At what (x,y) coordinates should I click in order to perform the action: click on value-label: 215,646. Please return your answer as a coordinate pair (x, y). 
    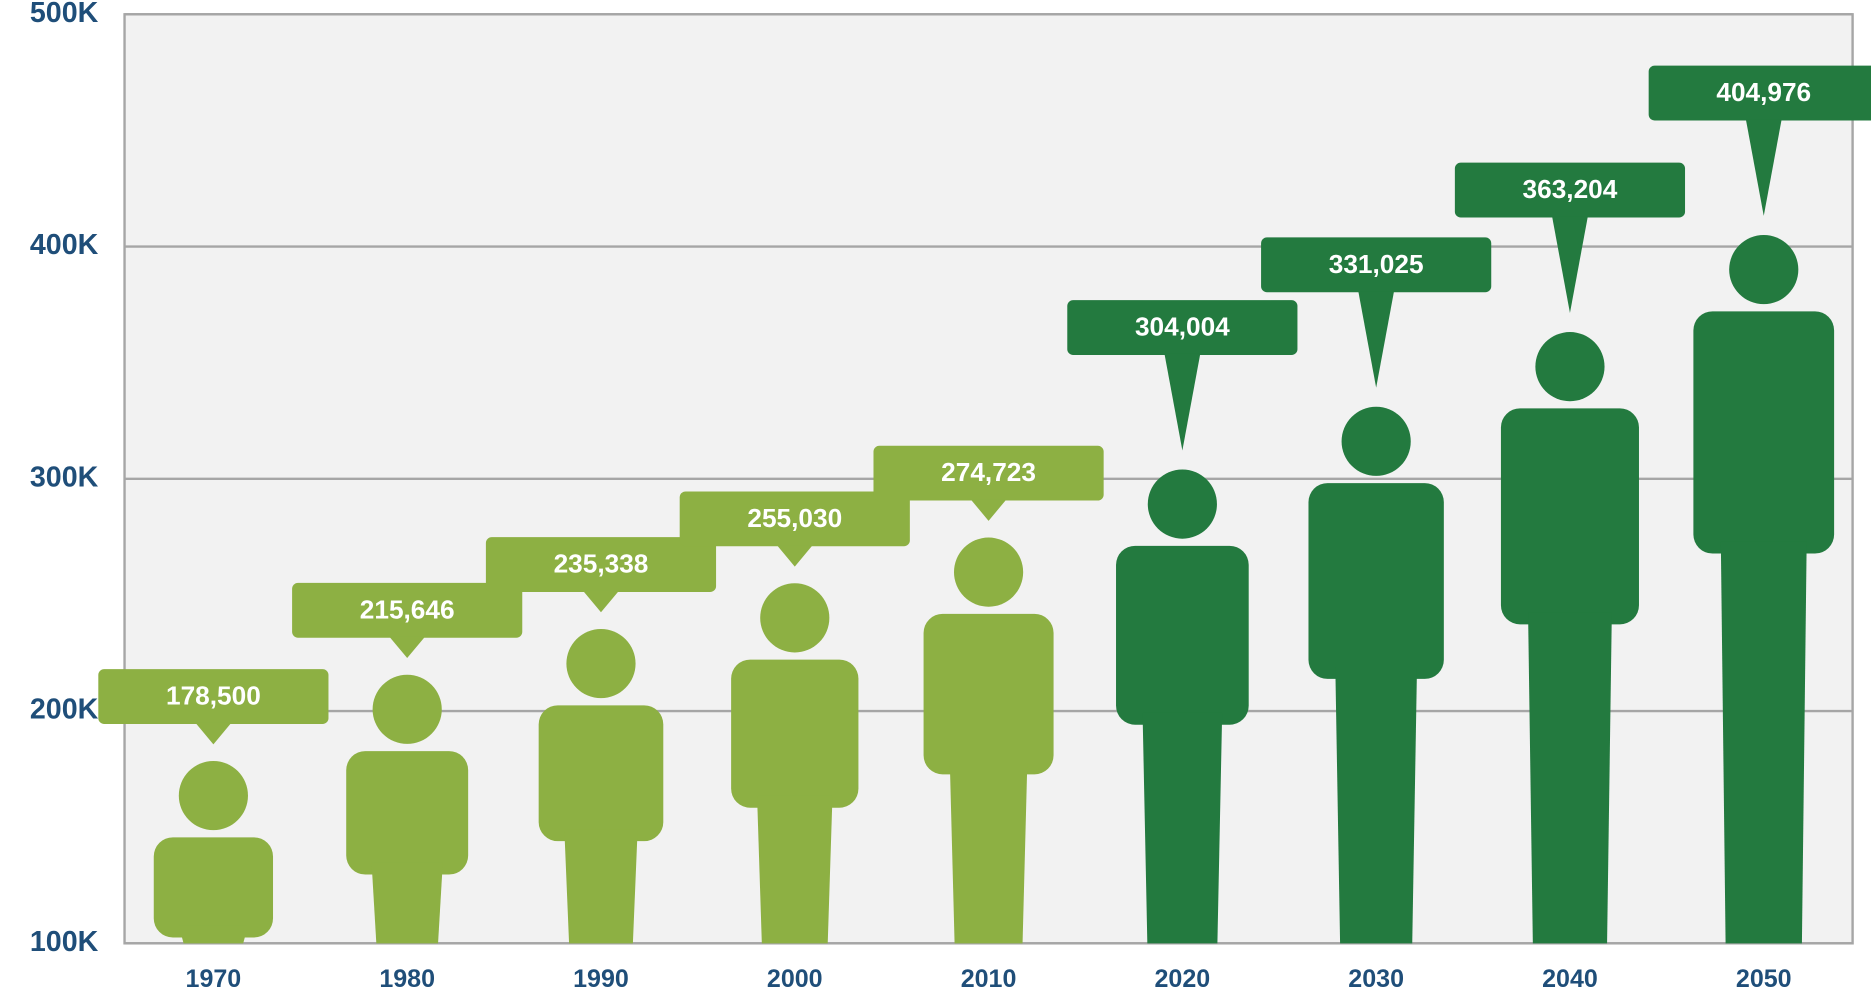
    Looking at the image, I should click on (407, 609).